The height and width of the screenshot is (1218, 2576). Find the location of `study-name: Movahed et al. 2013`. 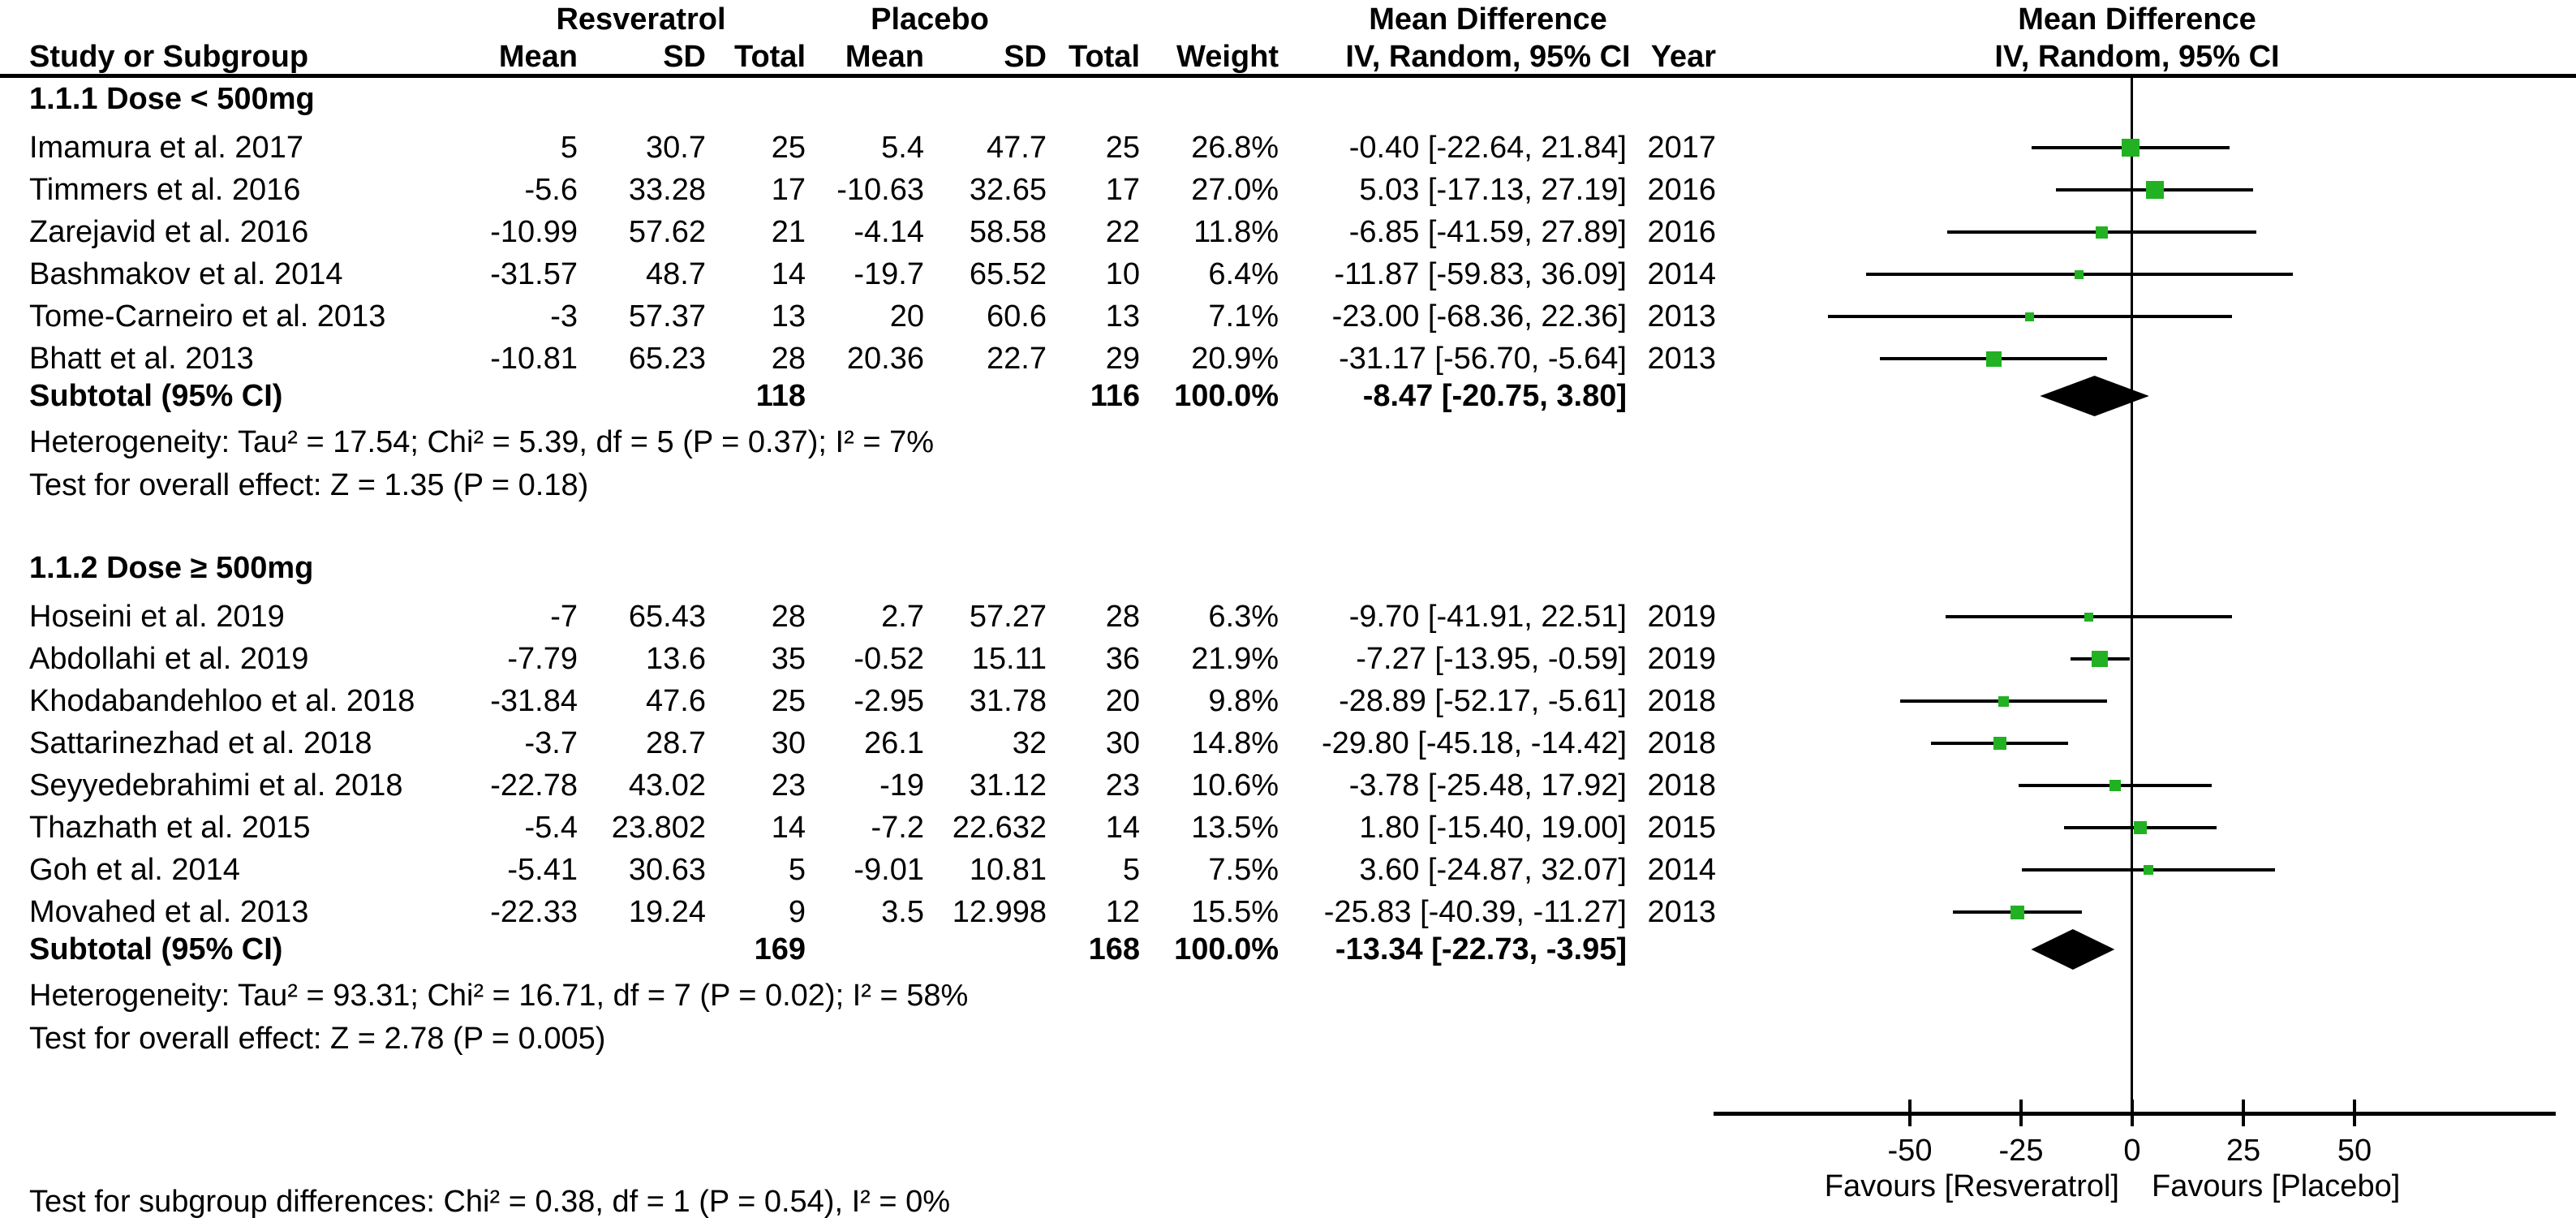

study-name: Movahed et al. 2013 is located at coordinates (169, 912).